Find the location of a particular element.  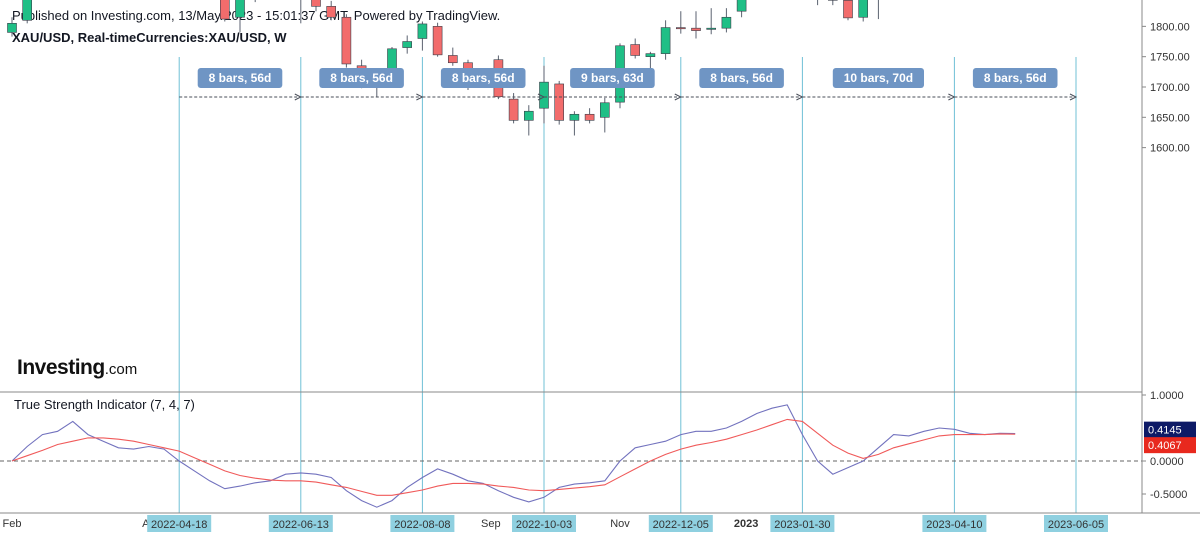

date-marker-label-0: 2022-04-18 is located at coordinates (179, 525).